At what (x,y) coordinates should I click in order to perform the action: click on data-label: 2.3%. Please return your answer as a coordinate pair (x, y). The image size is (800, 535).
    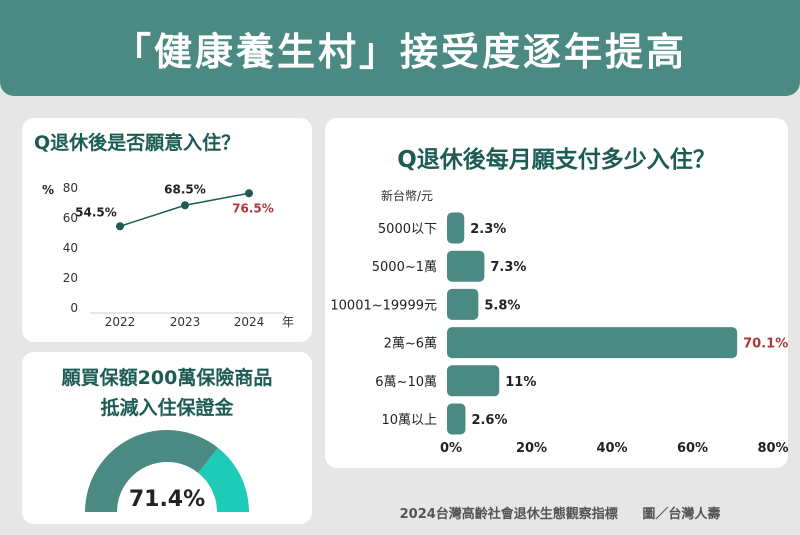
    Looking at the image, I should click on (488, 229).